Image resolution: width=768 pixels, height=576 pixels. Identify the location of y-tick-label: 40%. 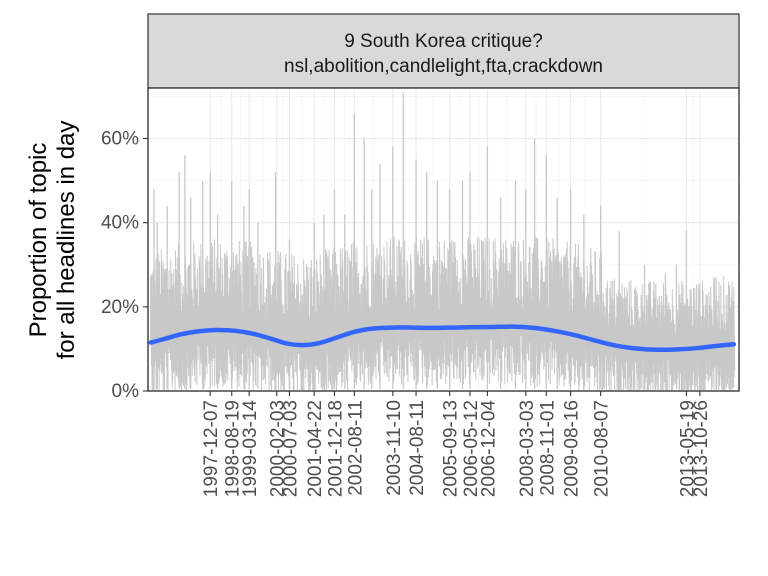
(120, 223).